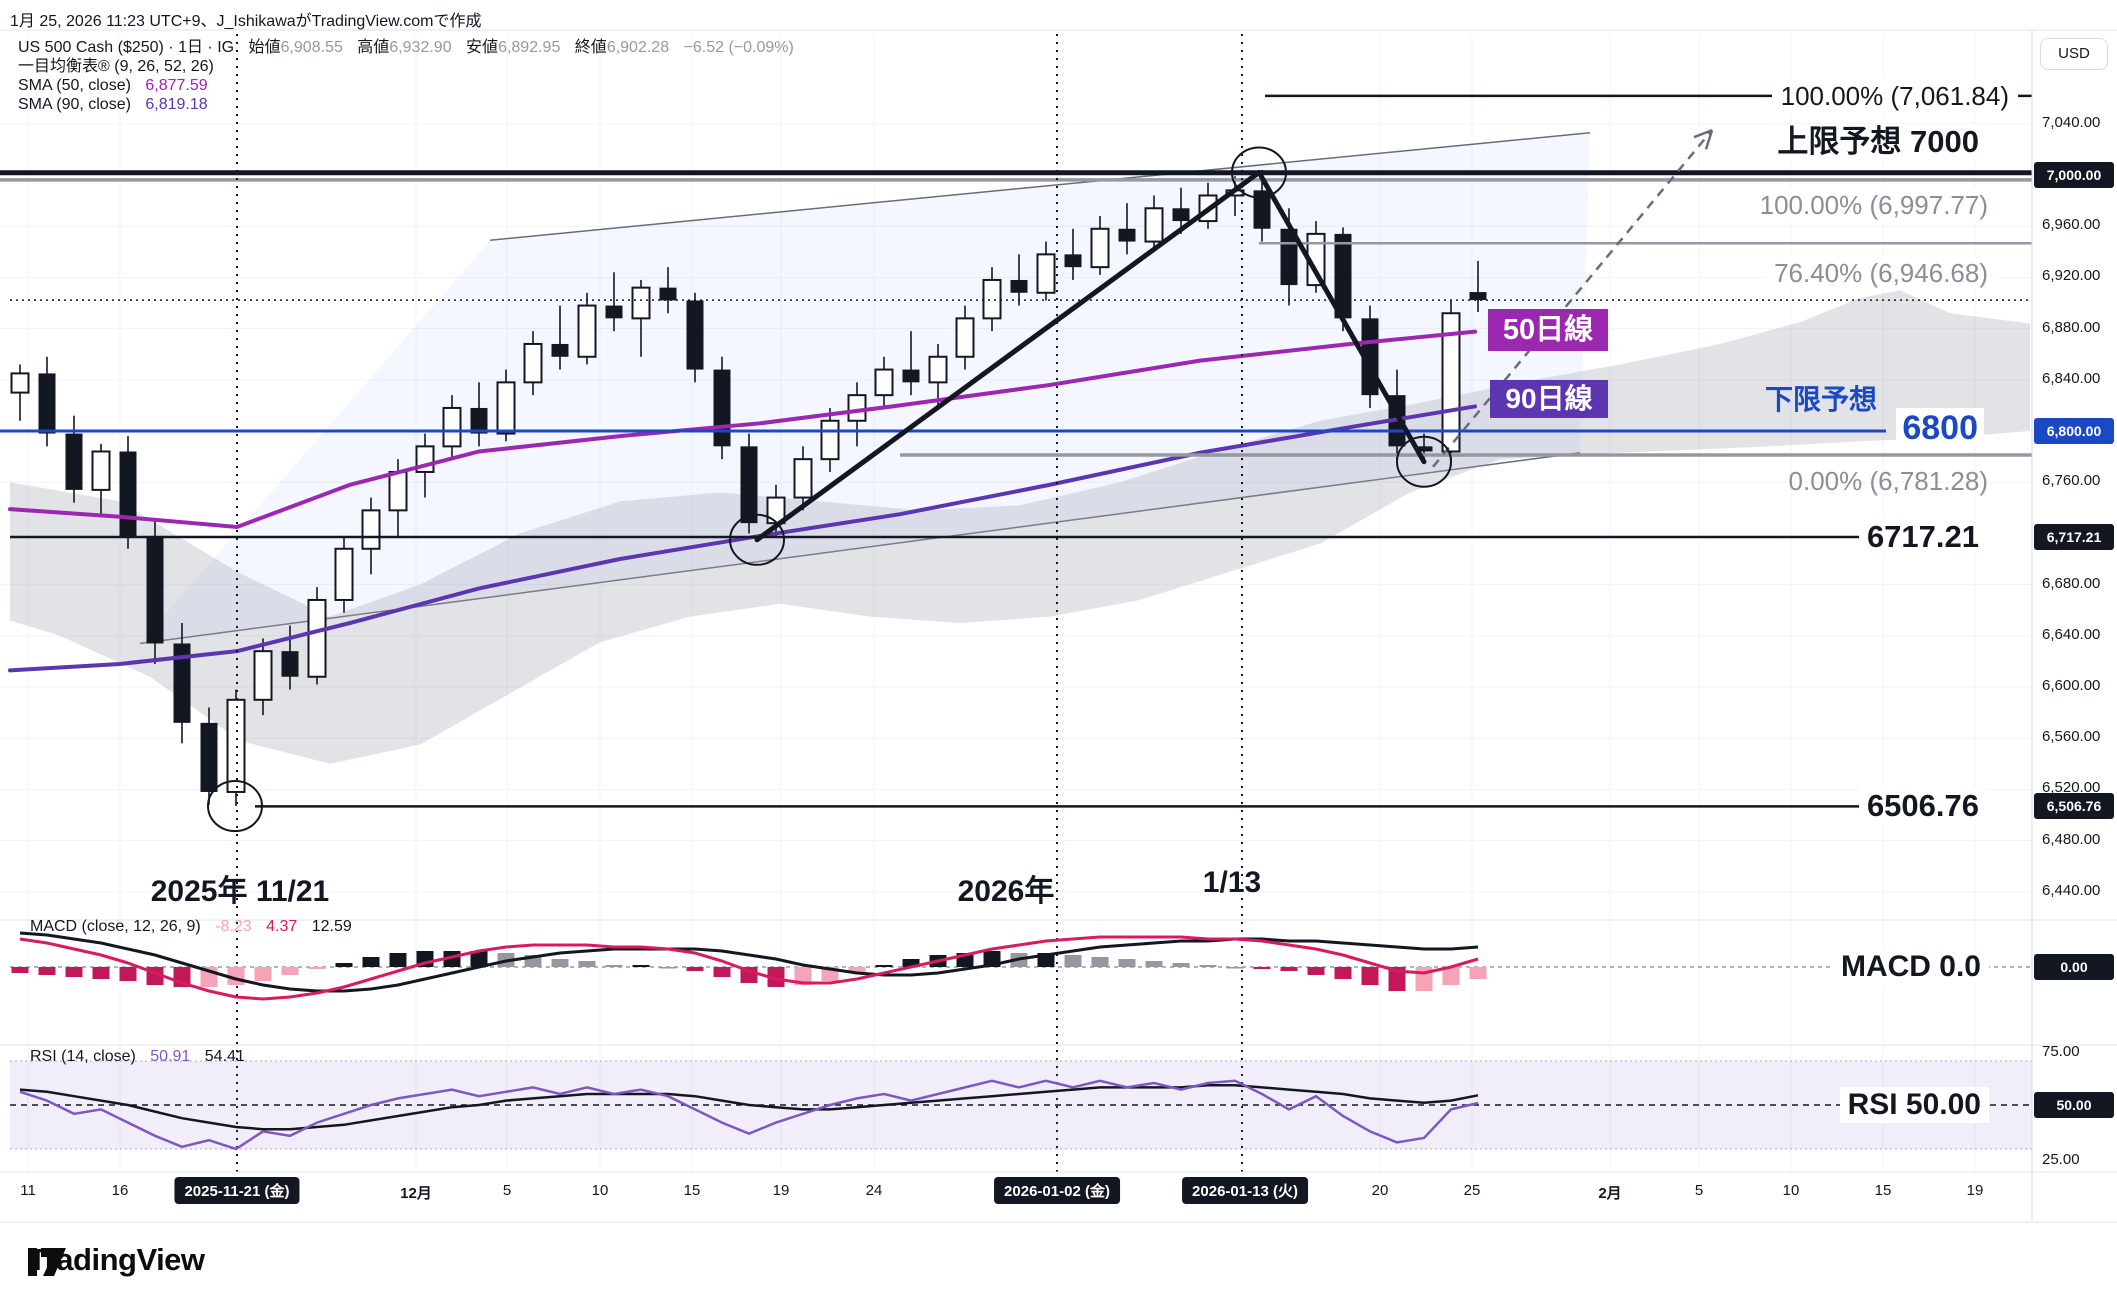 This screenshot has width=2117, height=1299. I want to click on time-axis-label: 19, so click(1975, 1190).